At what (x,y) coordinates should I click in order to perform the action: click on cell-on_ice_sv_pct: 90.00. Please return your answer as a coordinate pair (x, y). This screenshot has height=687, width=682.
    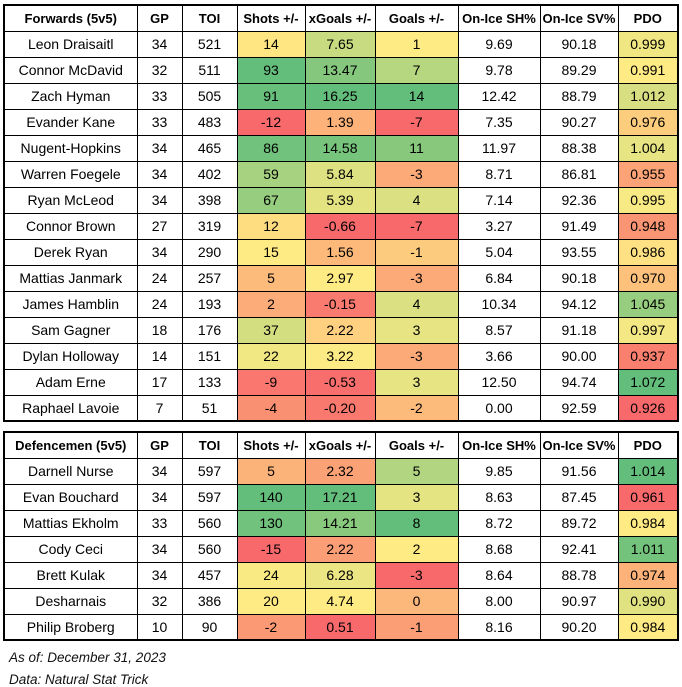
    Looking at the image, I should click on (579, 356).